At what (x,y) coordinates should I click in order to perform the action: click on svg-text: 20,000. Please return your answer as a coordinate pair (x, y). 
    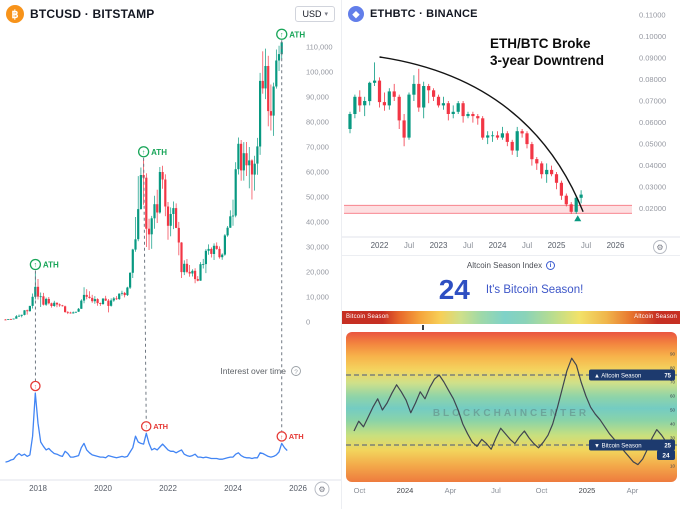
    Looking at the image, I should click on (317, 272).